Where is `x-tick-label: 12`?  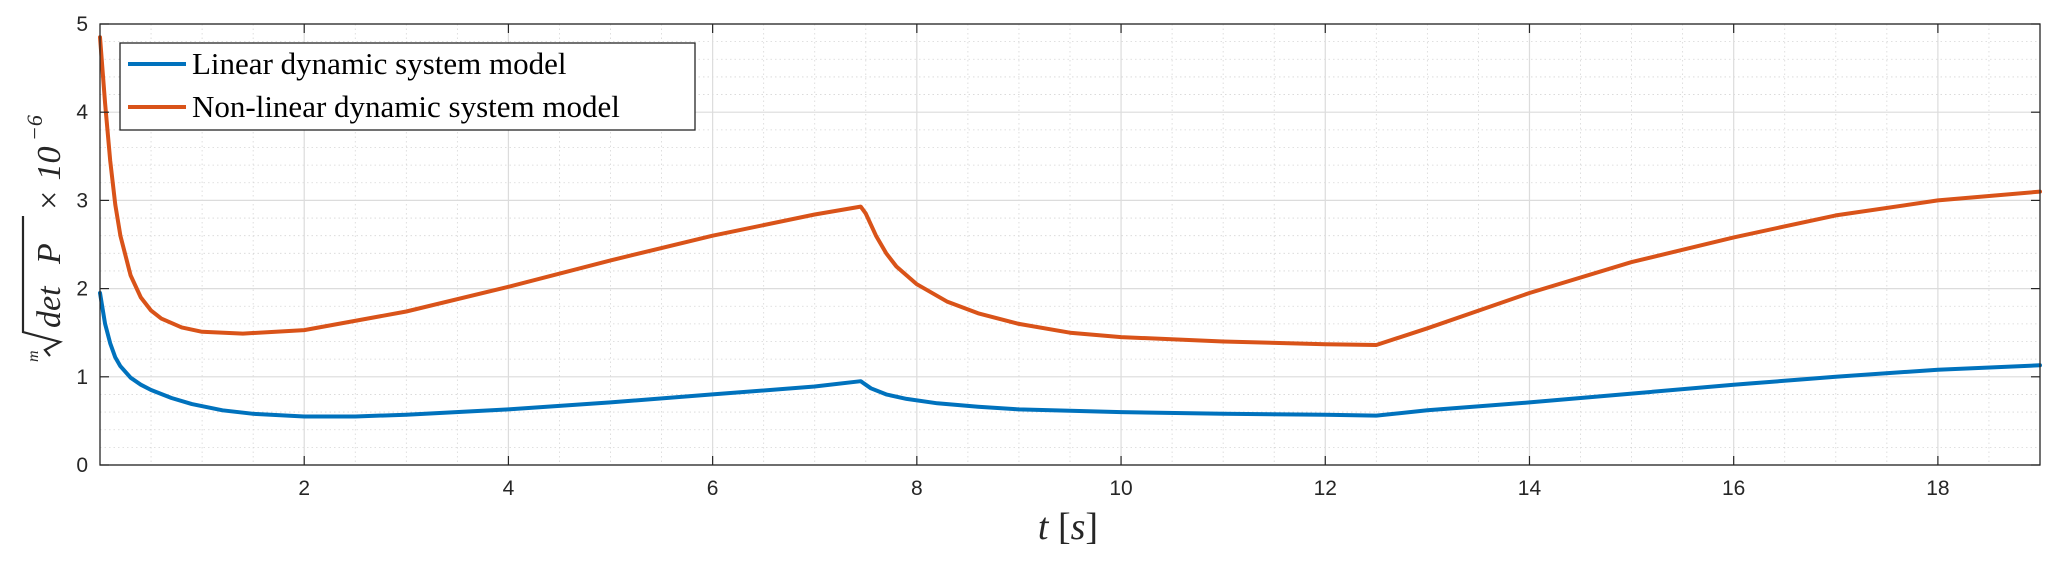
x-tick-label: 12 is located at coordinates (1325, 488).